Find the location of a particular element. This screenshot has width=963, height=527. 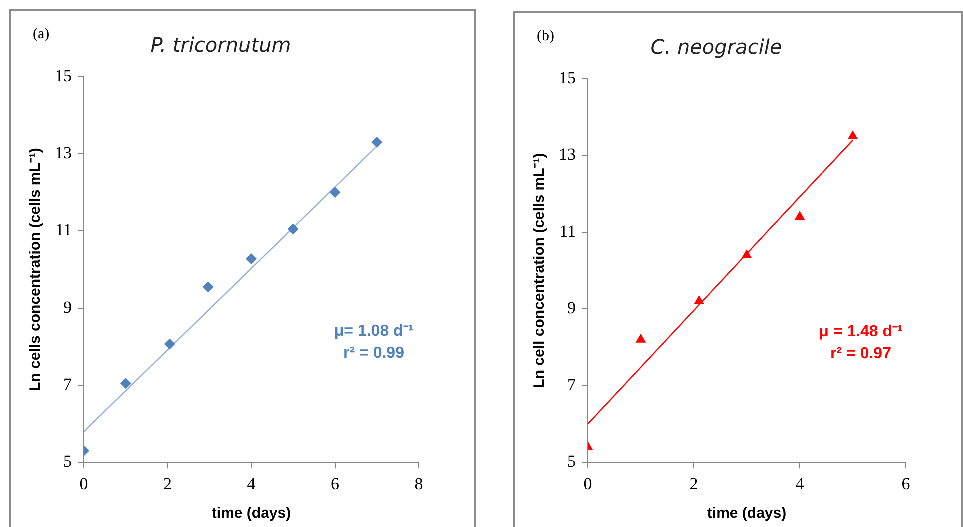

chart-title: C. neogracile is located at coordinates (716, 47).